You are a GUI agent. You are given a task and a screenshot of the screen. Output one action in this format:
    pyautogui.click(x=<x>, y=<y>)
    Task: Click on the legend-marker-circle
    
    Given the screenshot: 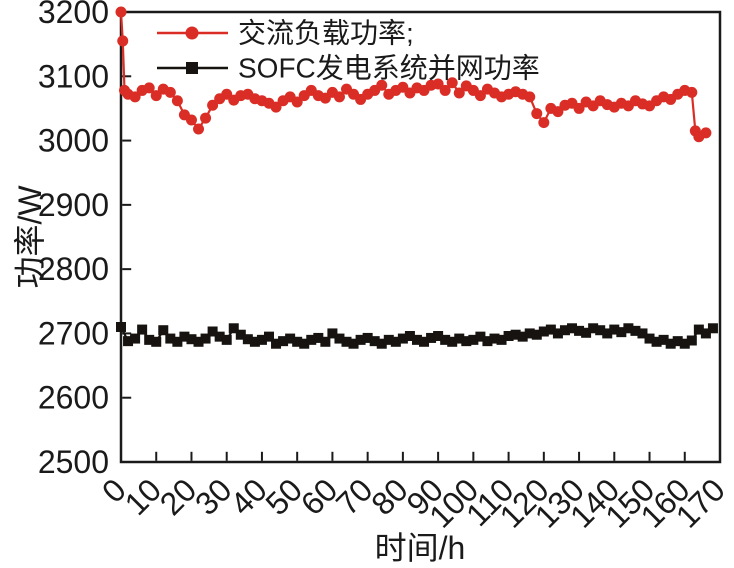 What is the action you would take?
    pyautogui.click(x=192, y=33)
    